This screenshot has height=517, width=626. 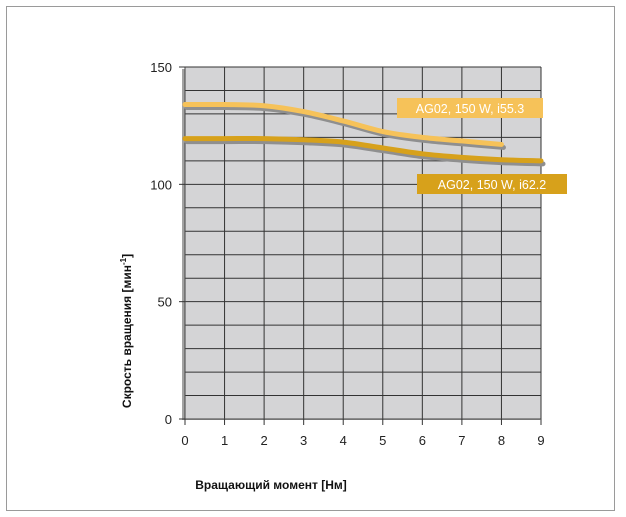 What do you see at coordinates (123, 261) in the screenshot?
I see `y-axis-label-superscript: -1` at bounding box center [123, 261].